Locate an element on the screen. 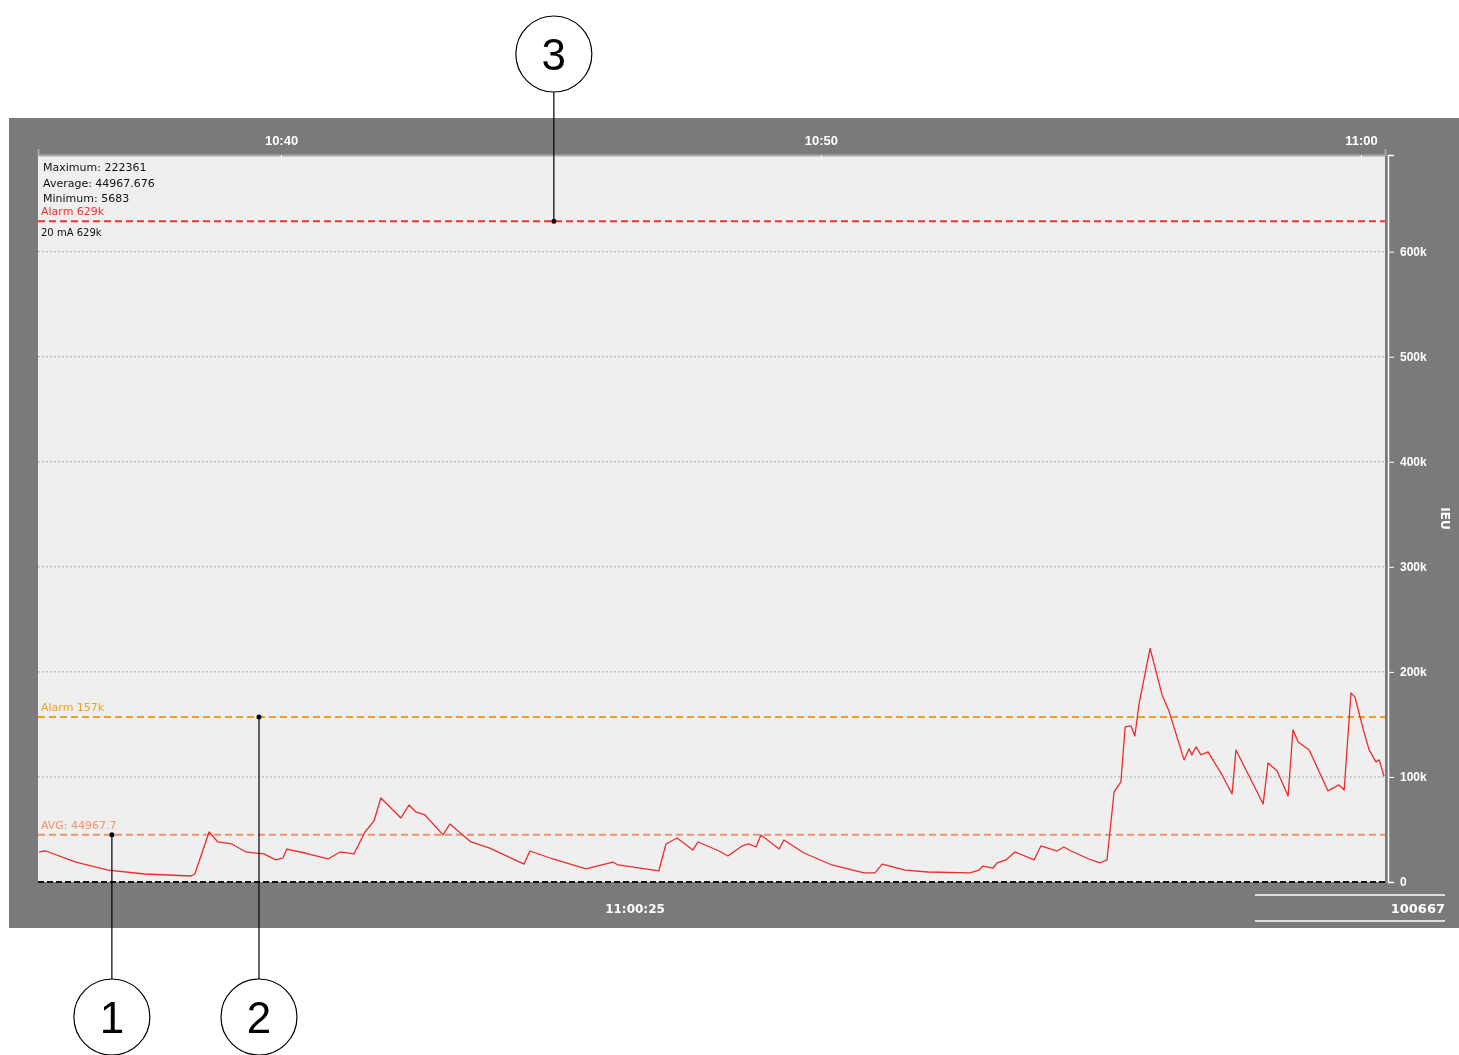  annotation: 2 is located at coordinates (259, 1017).